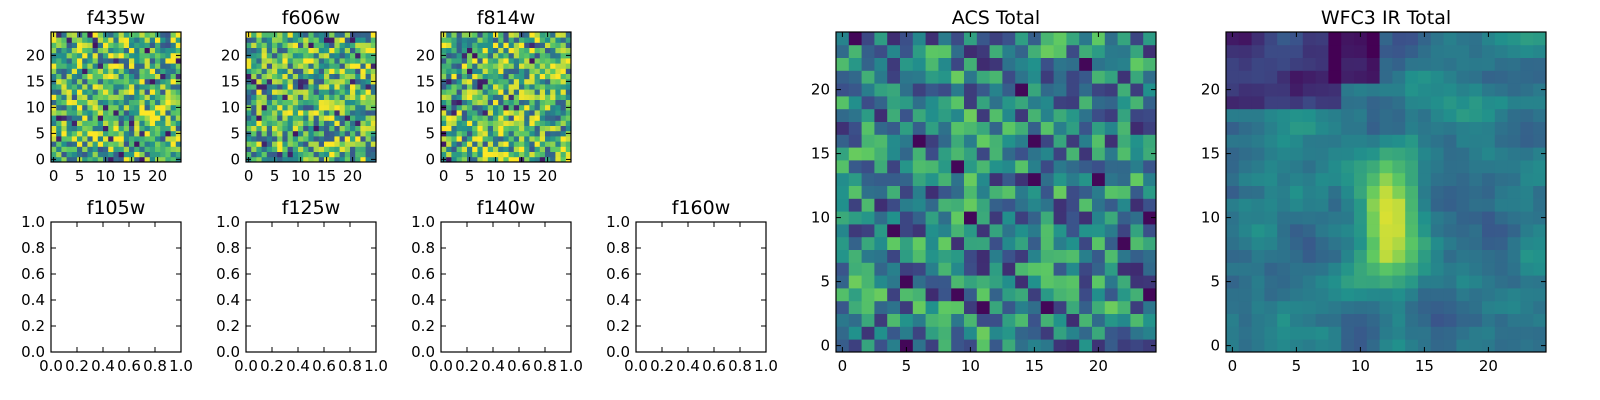 This screenshot has width=1600, height=400. I want to click on y-tick-label: 0, so click(1215, 346).